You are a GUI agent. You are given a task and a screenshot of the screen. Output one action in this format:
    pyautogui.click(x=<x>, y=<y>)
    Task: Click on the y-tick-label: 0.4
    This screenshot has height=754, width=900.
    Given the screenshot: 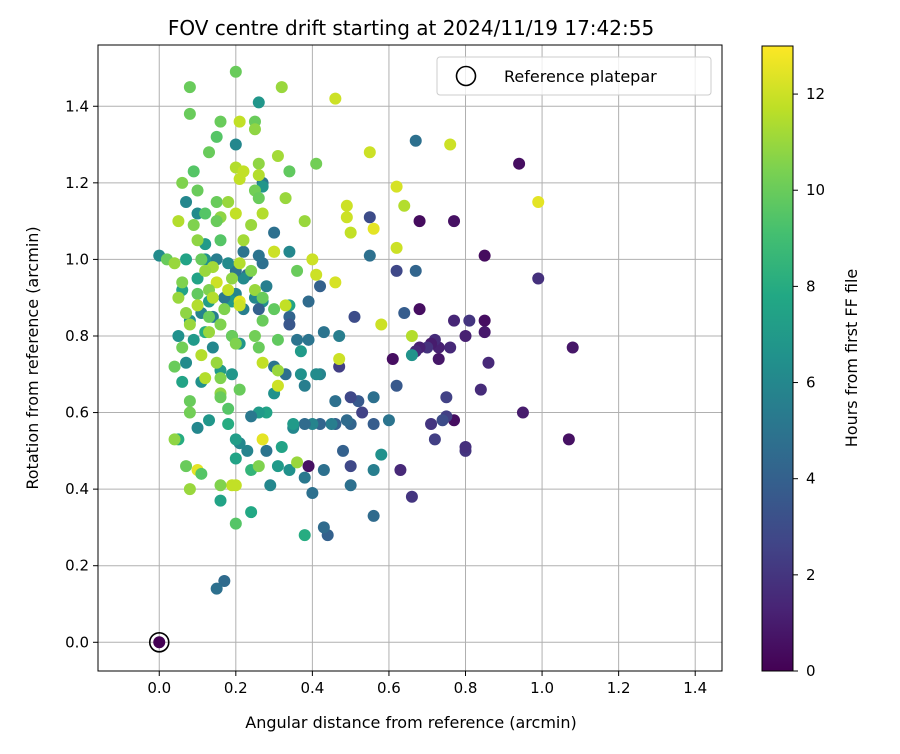 What is the action you would take?
    pyautogui.click(x=77, y=489)
    